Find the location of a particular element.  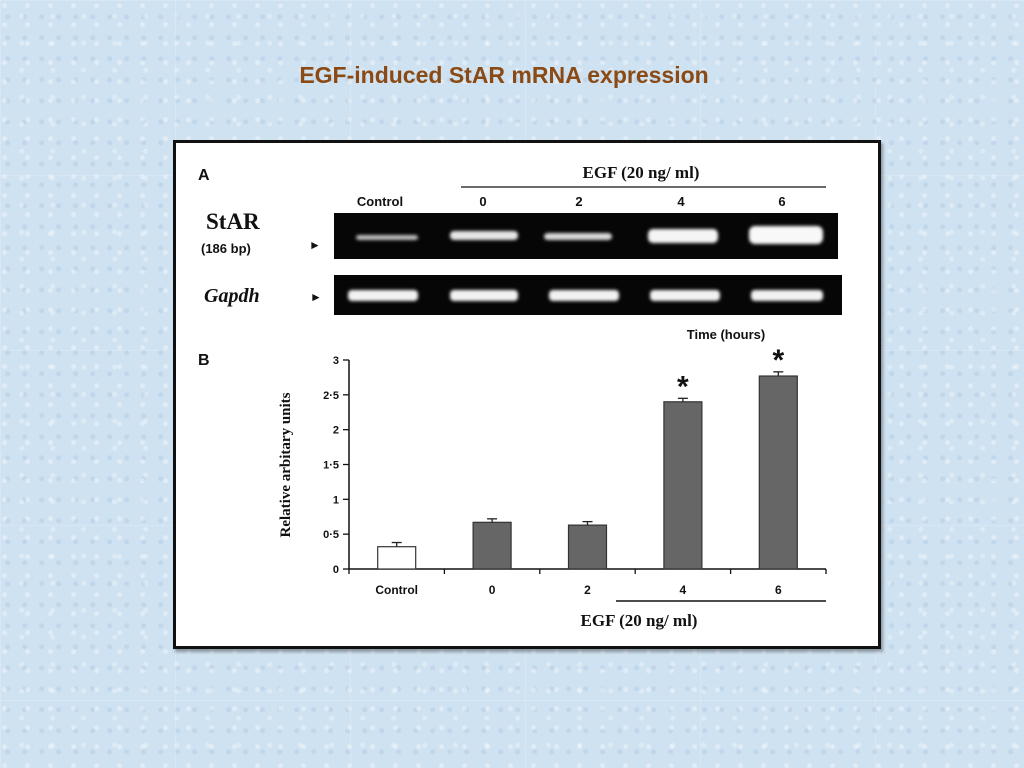

lane-label-2: 2 is located at coordinates (578, 201).